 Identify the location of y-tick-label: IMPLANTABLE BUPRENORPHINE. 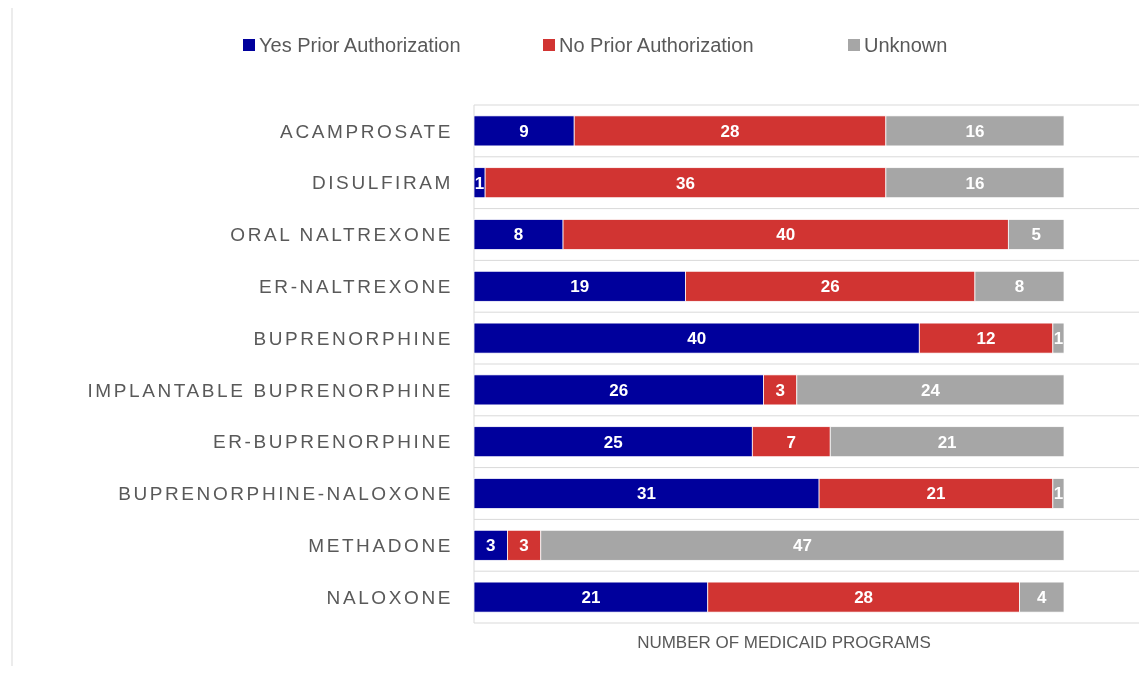
(270, 390).